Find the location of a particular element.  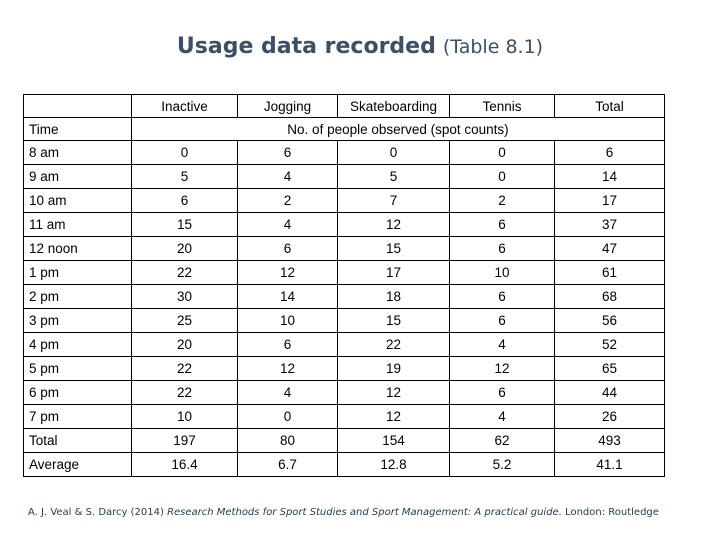

table-cell: 68 is located at coordinates (609, 296).